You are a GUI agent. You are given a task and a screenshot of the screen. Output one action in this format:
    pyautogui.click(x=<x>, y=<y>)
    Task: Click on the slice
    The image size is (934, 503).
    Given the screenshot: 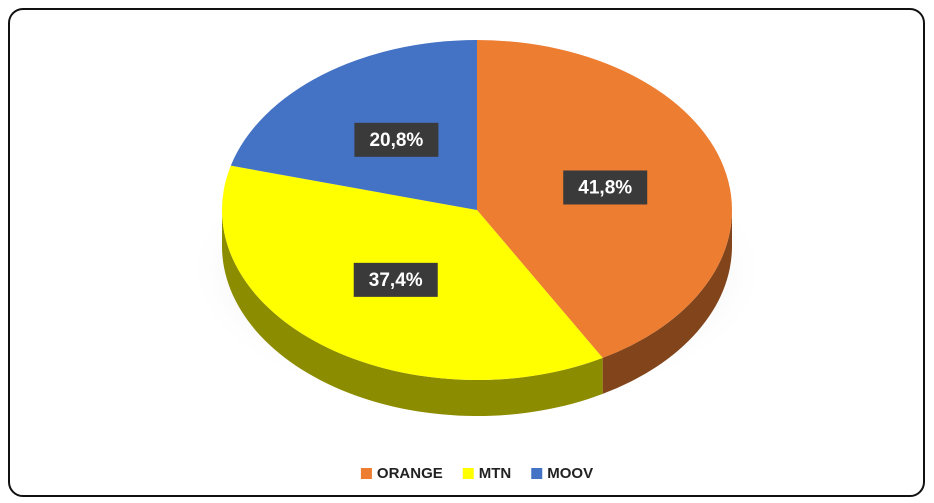 What is the action you would take?
    pyautogui.click(x=353, y=125)
    